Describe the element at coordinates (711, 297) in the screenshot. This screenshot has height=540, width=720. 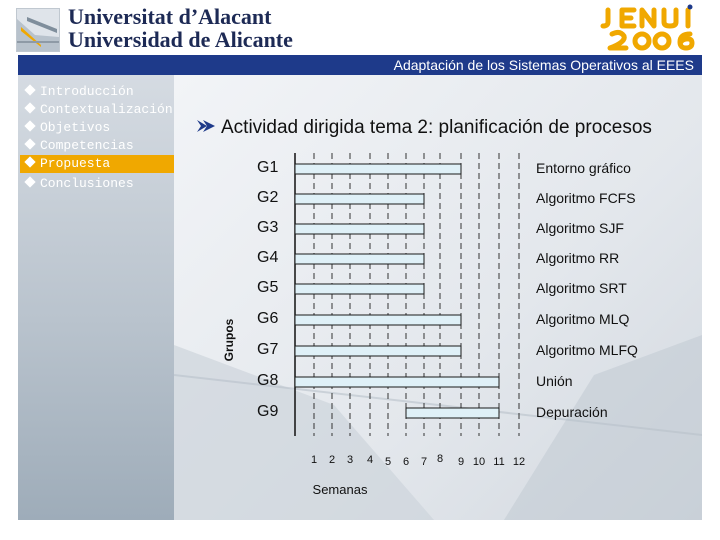
I see `frame-right` at that location.